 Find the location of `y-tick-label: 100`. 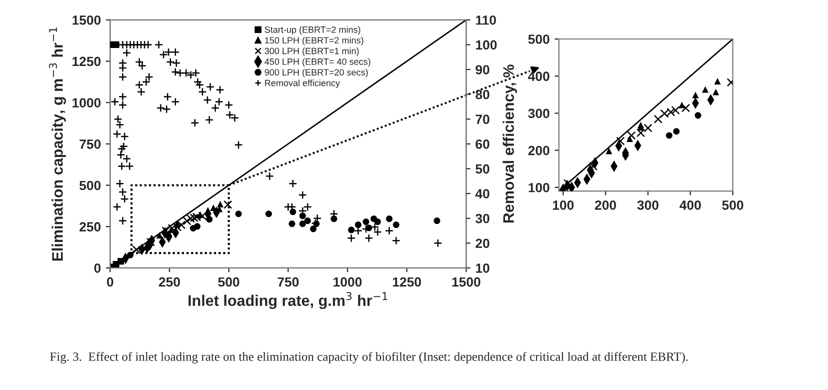

y-tick-label: 100 is located at coordinates (539, 187).